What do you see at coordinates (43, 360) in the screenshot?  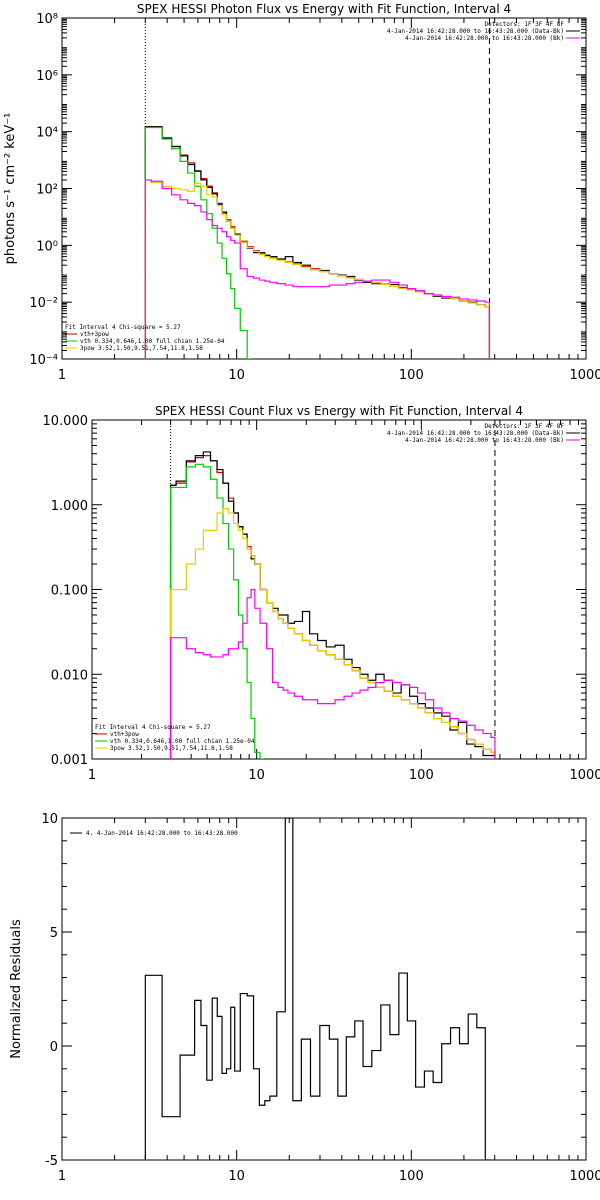 I see `y-tick-label: 10⁻⁴` at bounding box center [43, 360].